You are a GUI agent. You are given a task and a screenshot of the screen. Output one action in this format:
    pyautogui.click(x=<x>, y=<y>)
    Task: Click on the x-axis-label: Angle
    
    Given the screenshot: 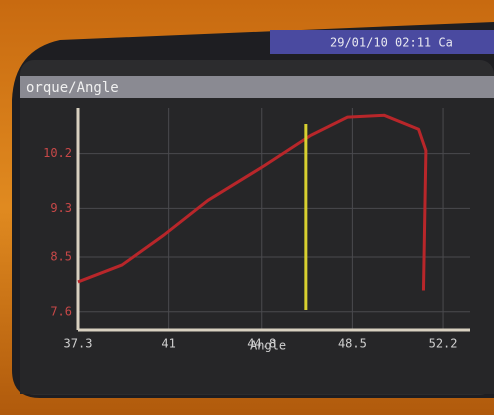 What is the action you would take?
    pyautogui.click(x=268, y=346)
    